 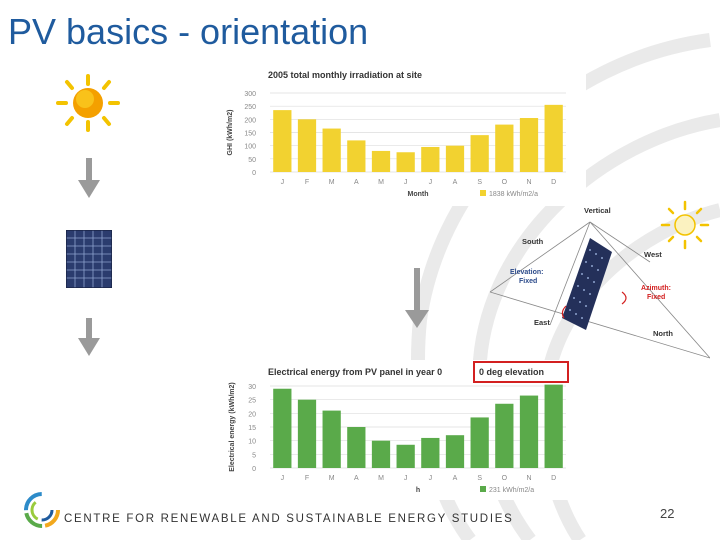 What do you see at coordinates (512, 372) in the screenshot?
I see `elevation-highlight-label: 0 deg elevation` at bounding box center [512, 372].